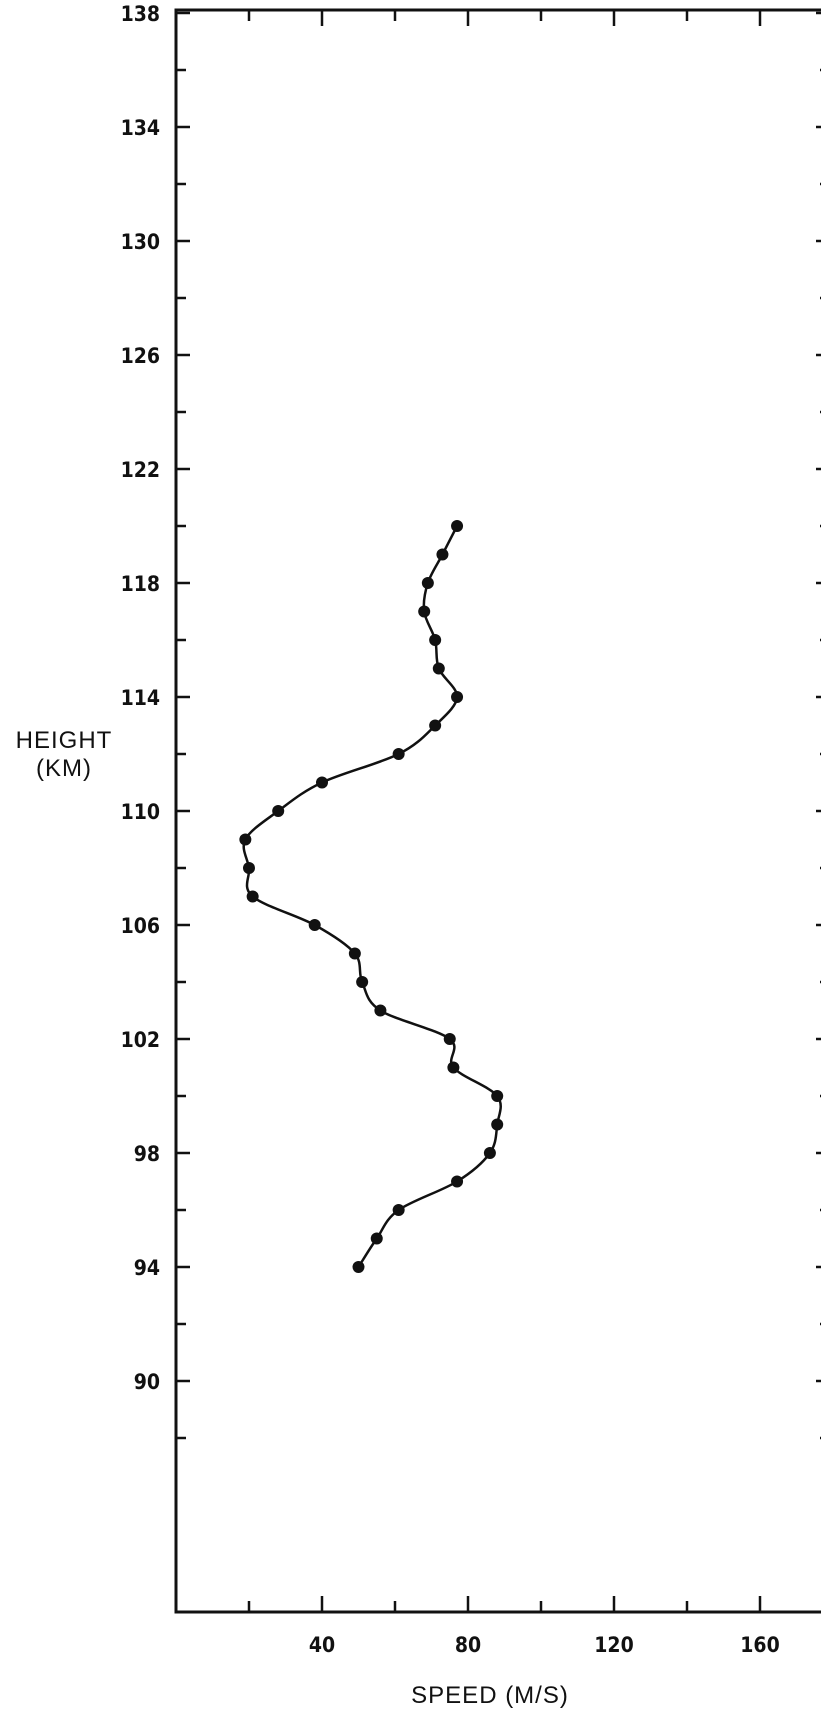 This screenshot has width=821, height=1710. What do you see at coordinates (140, 584) in the screenshot?
I see `y-tick-label: 118` at bounding box center [140, 584].